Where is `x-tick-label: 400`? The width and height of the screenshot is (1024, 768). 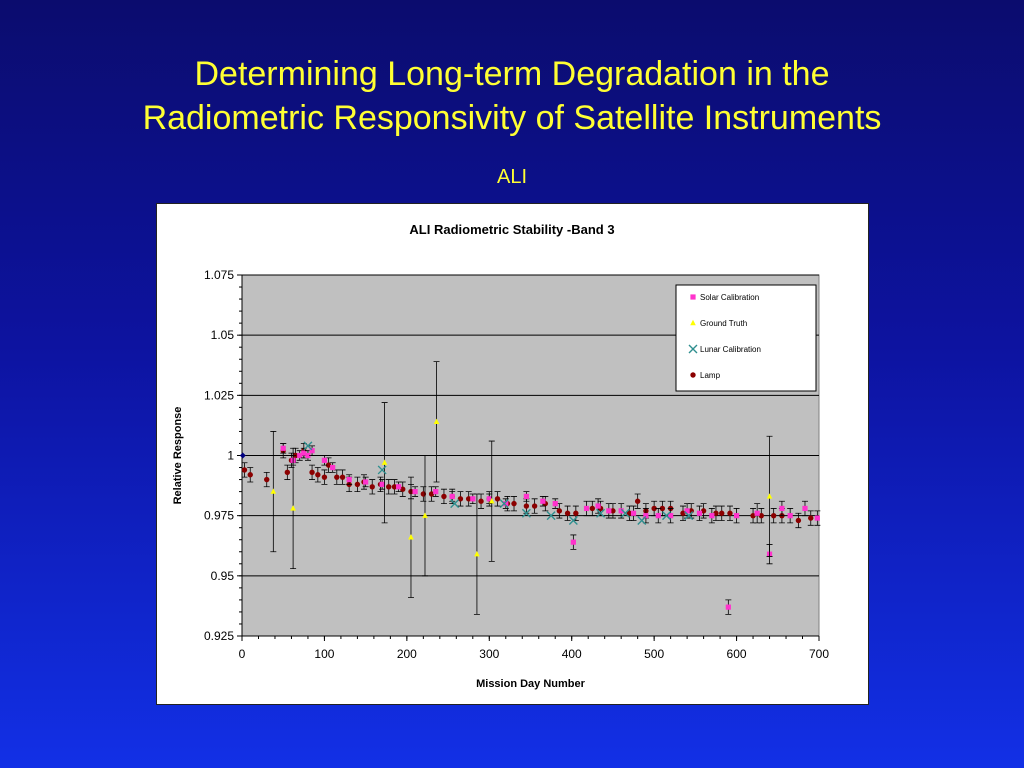 x-tick-label: 400 is located at coordinates (572, 654).